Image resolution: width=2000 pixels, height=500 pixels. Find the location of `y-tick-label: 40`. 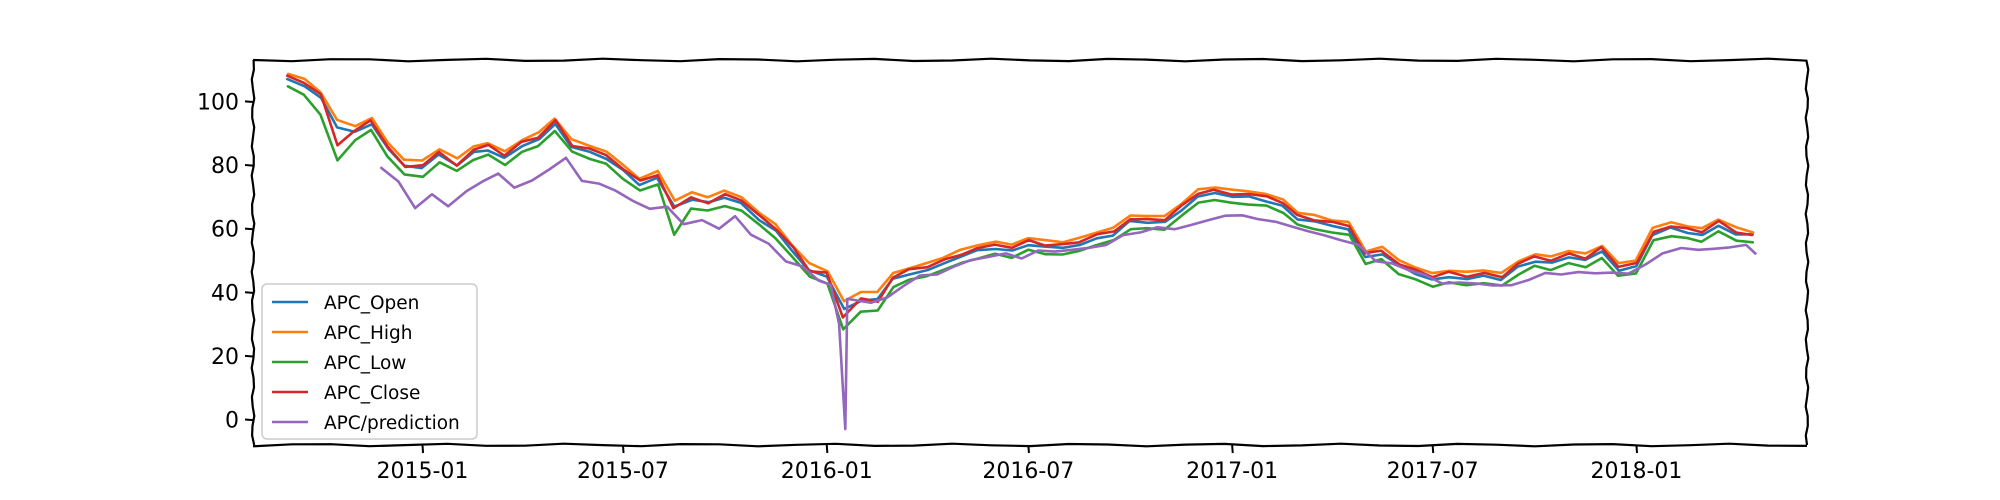

y-tick-label: 40 is located at coordinates (225, 293).